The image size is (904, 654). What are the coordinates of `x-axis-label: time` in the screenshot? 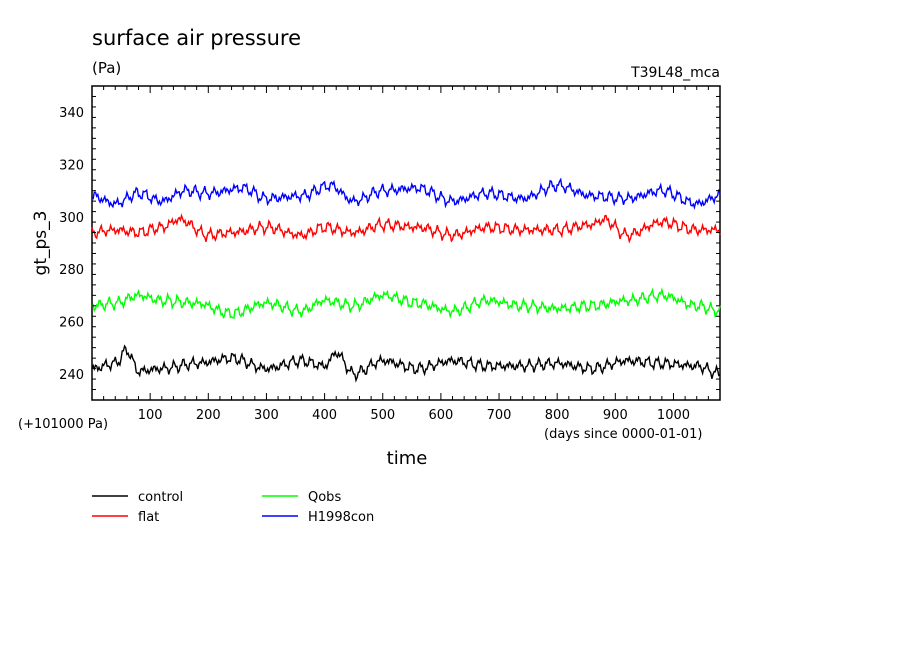 It's located at (407, 458).